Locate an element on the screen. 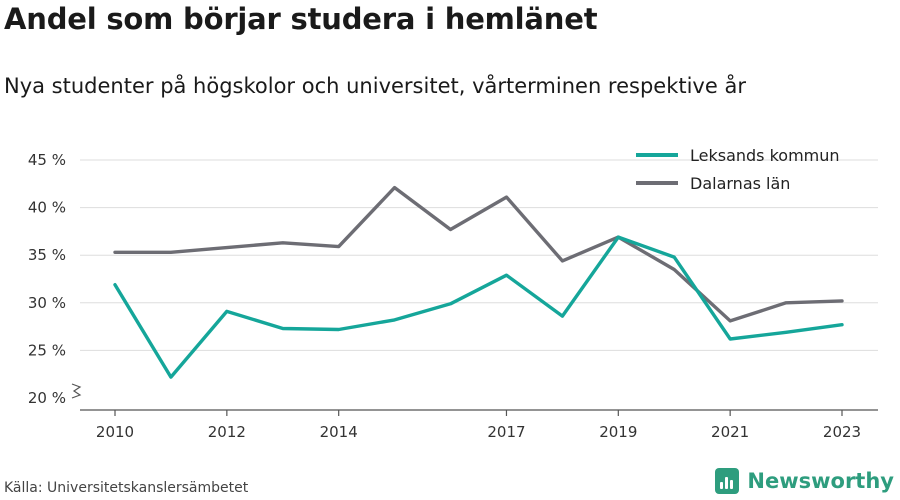 The image size is (900, 500). chart-title: Andel som börjar studera i hemlänet is located at coordinates (301, 19).